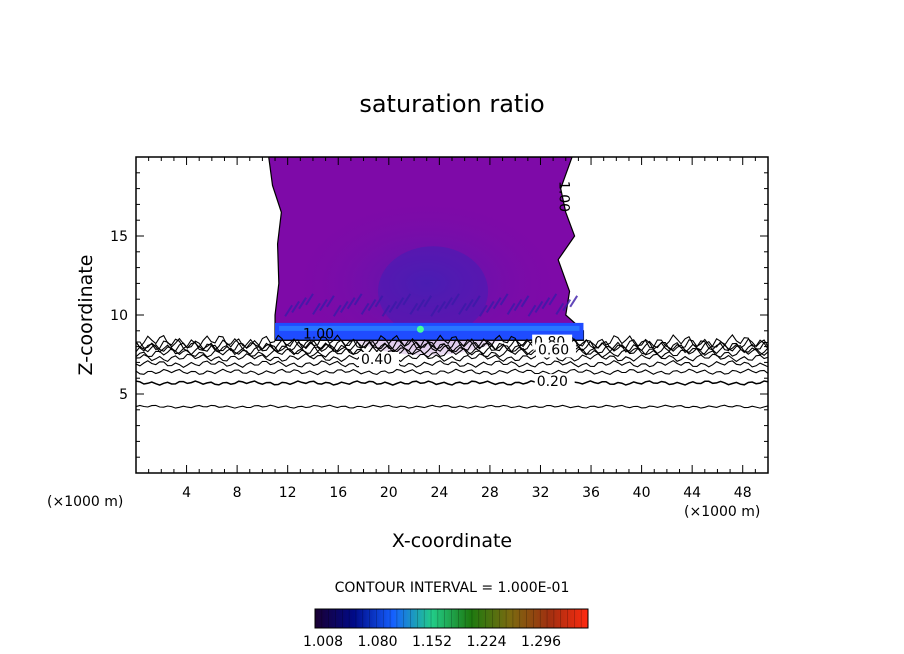 Image resolution: width=904 pixels, height=654 pixels. I want to click on saturation-peak, so click(433, 291).